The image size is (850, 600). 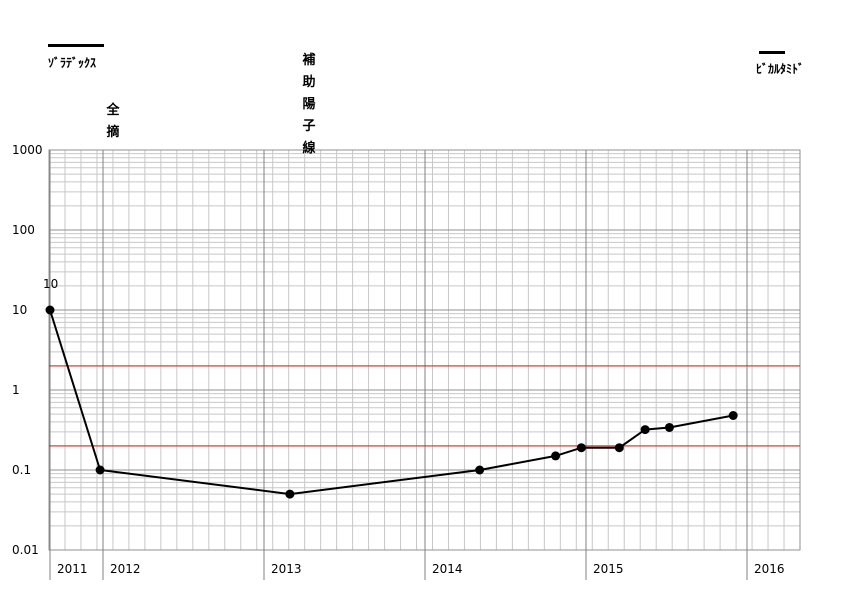 I want to click on x-tick-label: 2012, so click(x=125, y=569).